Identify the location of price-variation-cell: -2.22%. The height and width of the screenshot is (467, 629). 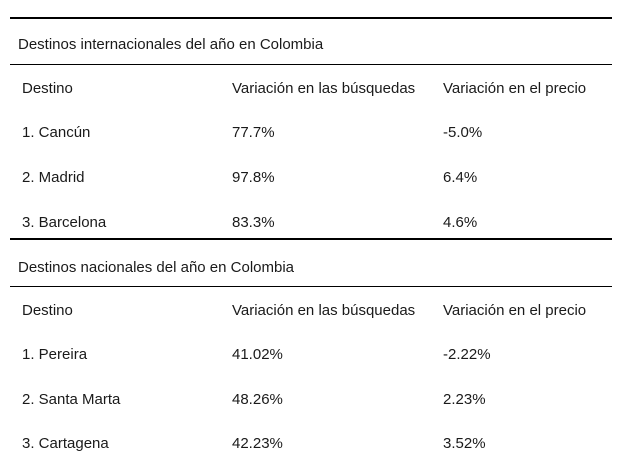
(467, 354).